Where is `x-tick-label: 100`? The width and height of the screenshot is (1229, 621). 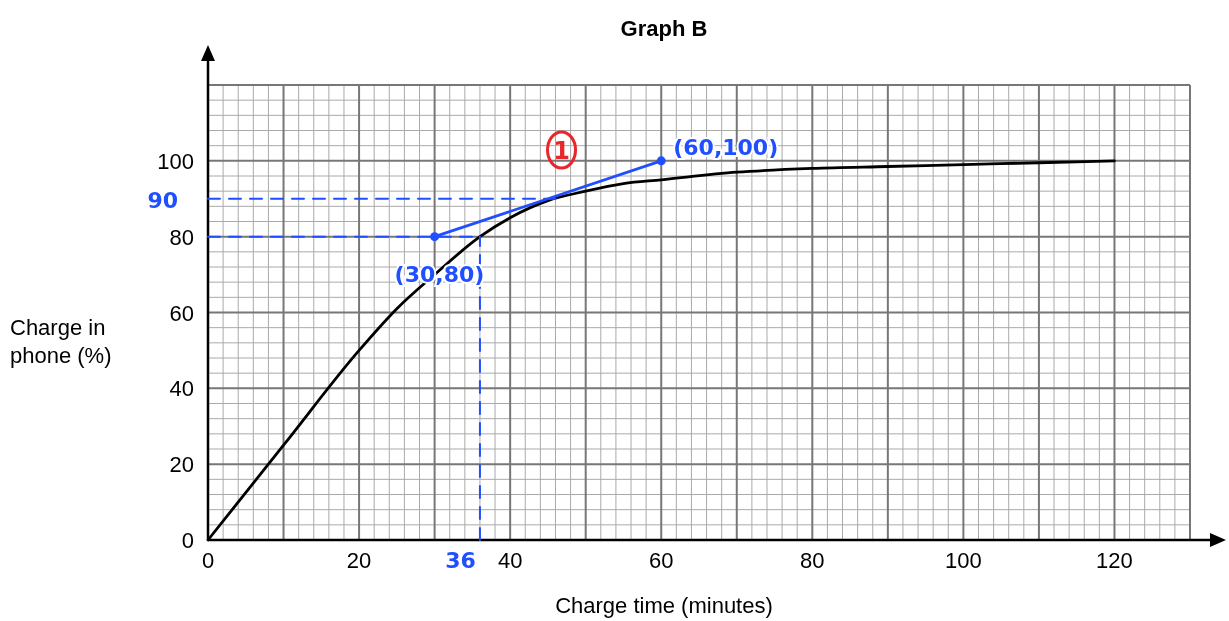
x-tick-label: 100 is located at coordinates (963, 560).